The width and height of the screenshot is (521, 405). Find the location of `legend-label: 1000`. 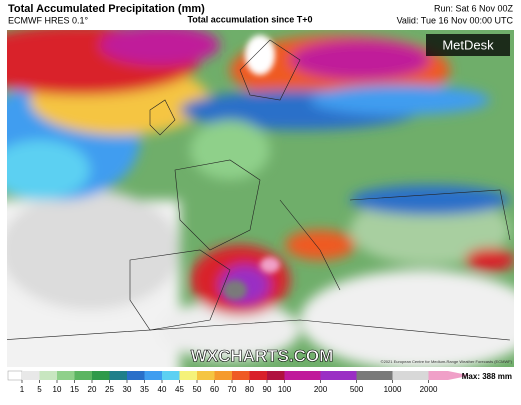

legend-label: 1000 is located at coordinates (393, 389).